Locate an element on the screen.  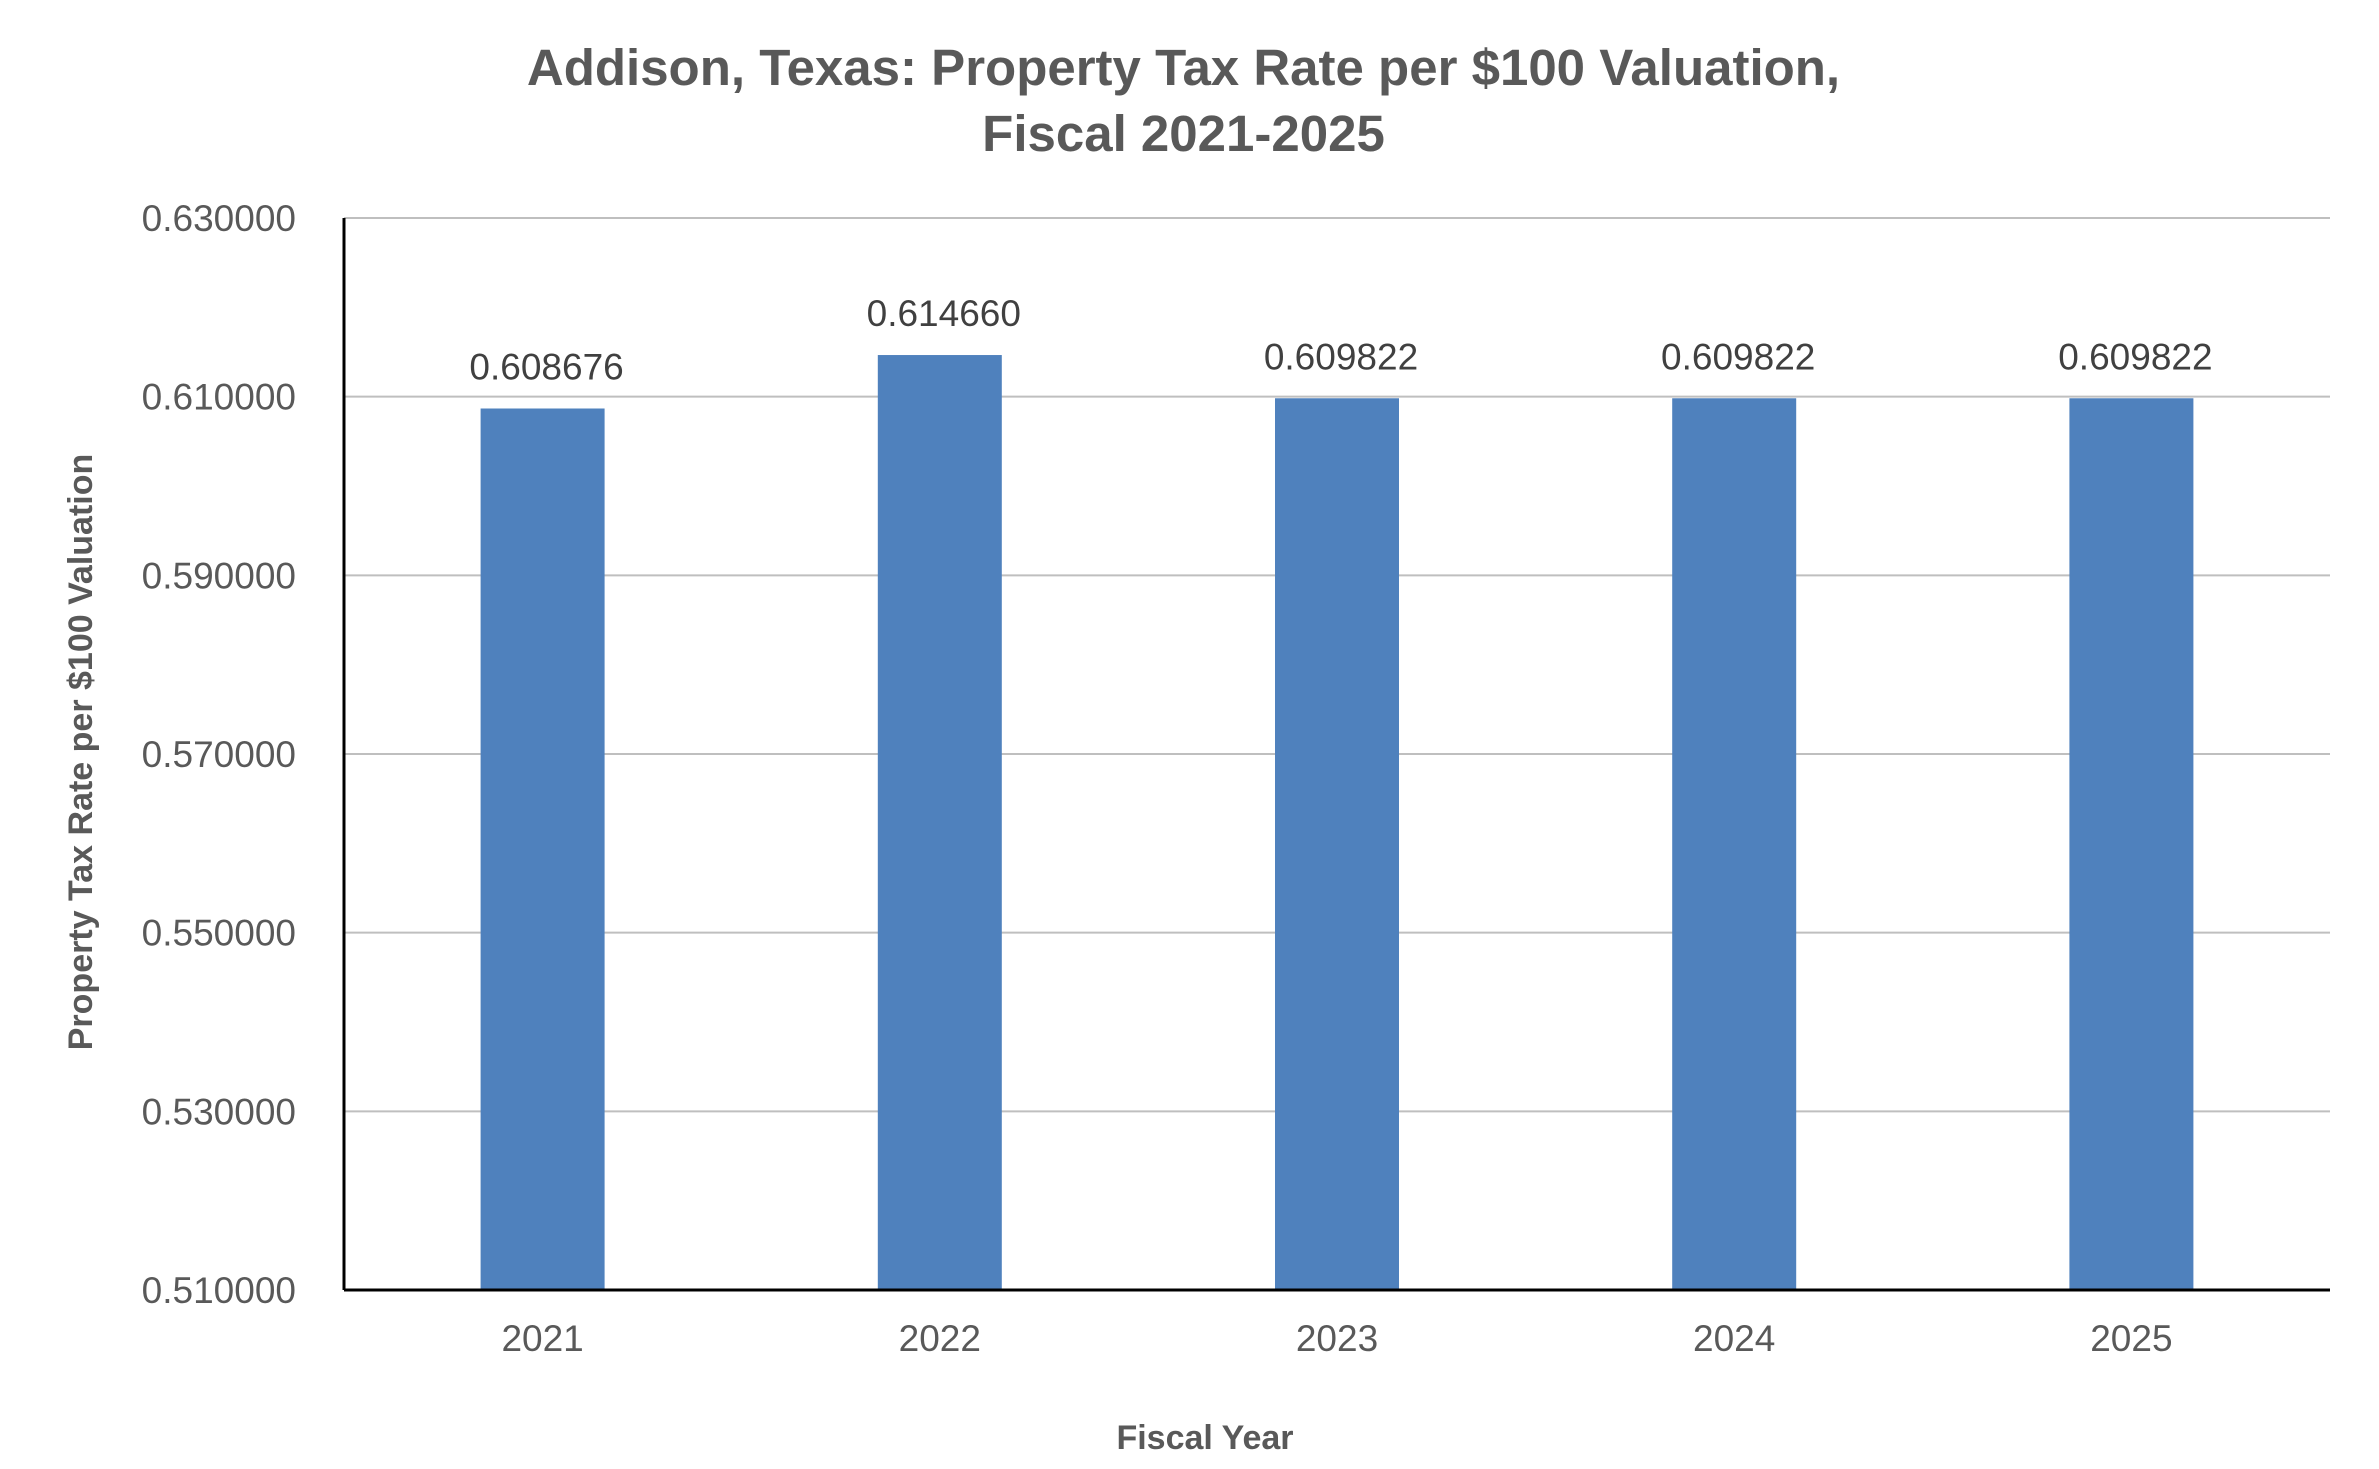
data-labels: 0.608676 0.614660 0.609822 0.609822 0.609822 is located at coordinates (1340, 340).